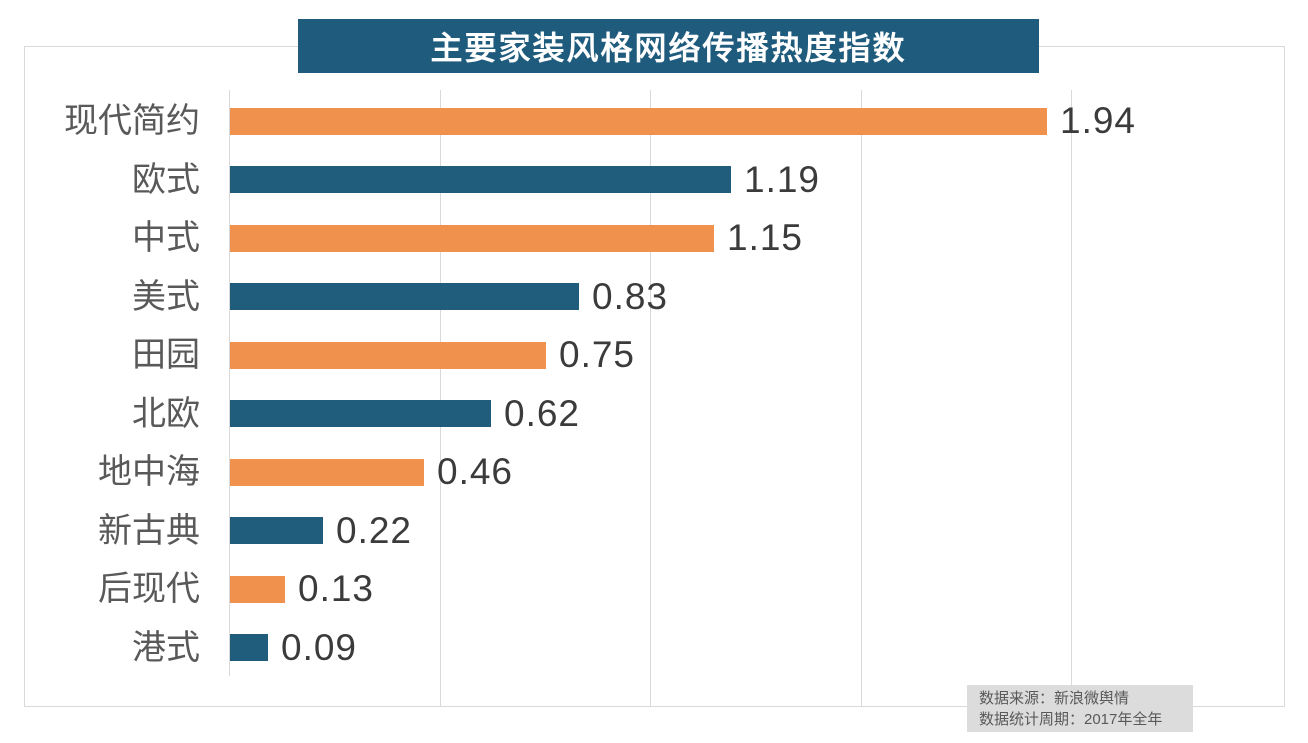 The width and height of the screenshot is (1308, 743). Describe the element at coordinates (542, 413) in the screenshot. I see `value-label: 0.62` at that location.